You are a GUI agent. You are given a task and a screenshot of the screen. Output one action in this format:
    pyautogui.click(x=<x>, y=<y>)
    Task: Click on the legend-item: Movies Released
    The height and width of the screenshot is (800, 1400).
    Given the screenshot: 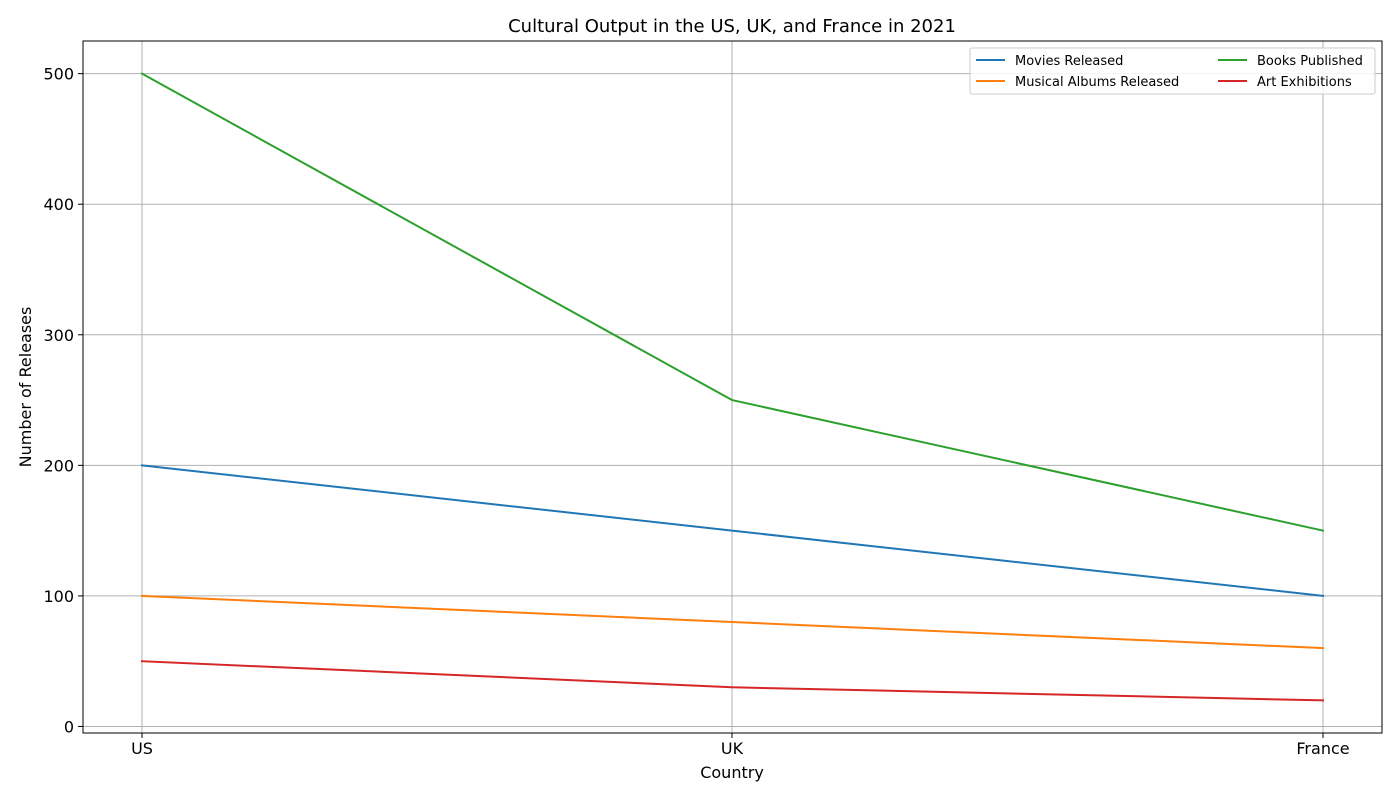 What is the action you would take?
    pyautogui.click(x=1049, y=61)
    